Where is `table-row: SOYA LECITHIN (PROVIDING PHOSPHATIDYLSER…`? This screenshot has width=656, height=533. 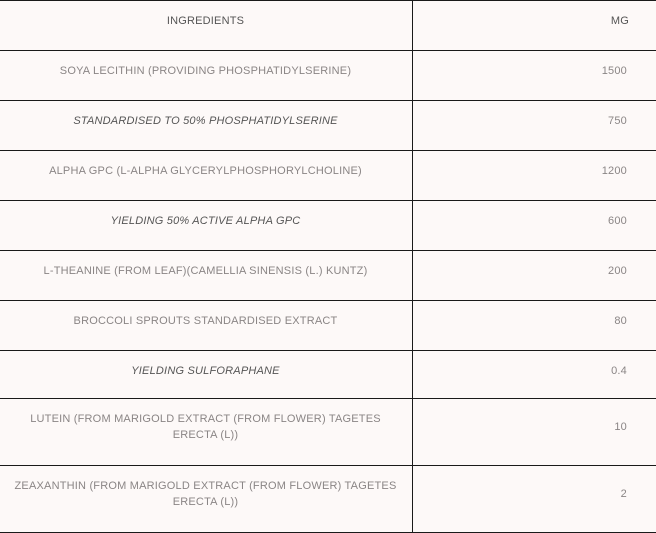
table-row: SOYA LECITHIN (PROVIDING PHOSPHATIDYLSER… is located at coordinates (328, 76).